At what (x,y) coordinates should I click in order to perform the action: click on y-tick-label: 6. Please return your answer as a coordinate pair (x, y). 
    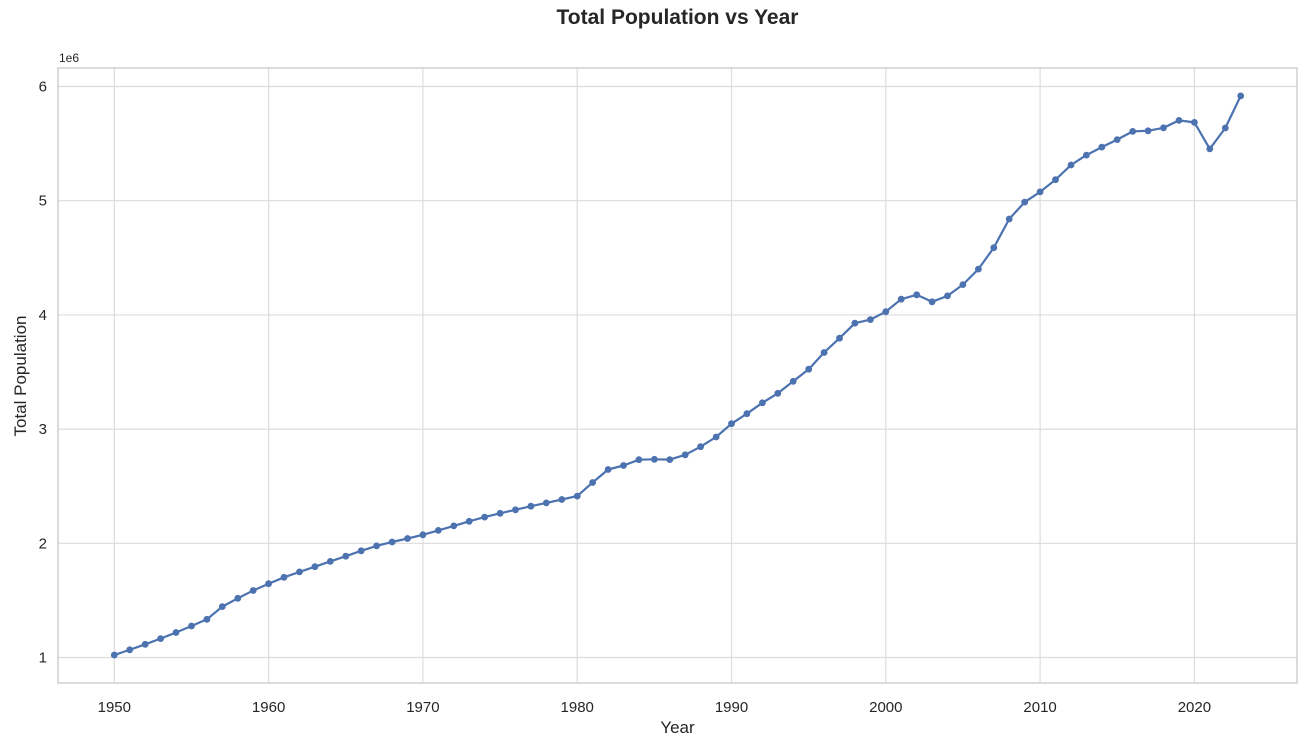
    Looking at the image, I should click on (43, 87).